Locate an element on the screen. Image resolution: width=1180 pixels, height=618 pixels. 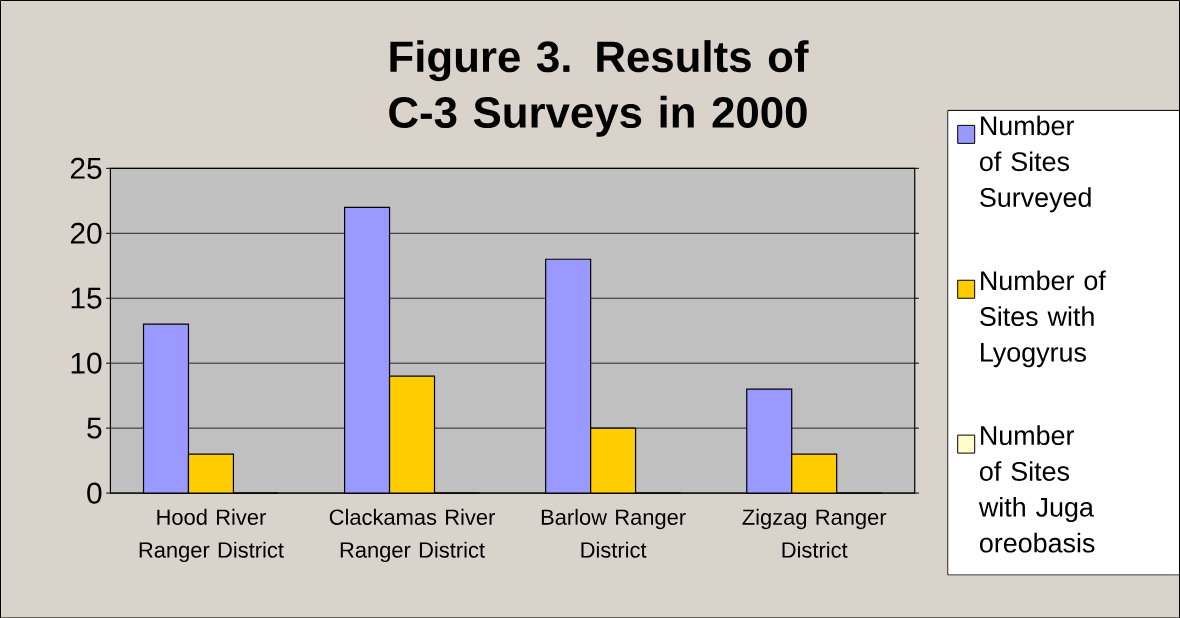
y-tick-label: 15 is located at coordinates (86, 298).